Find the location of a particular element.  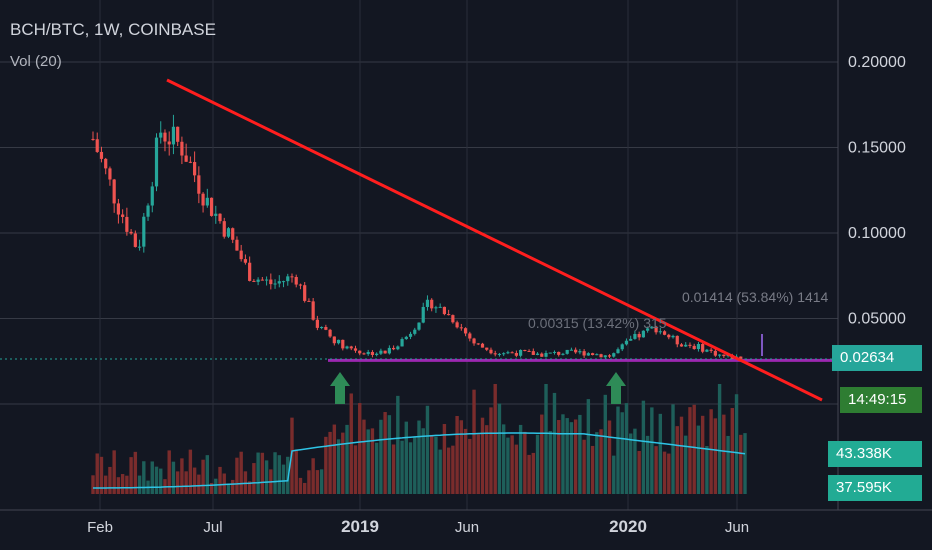

time-tick-label: Jun is located at coordinates (737, 527).